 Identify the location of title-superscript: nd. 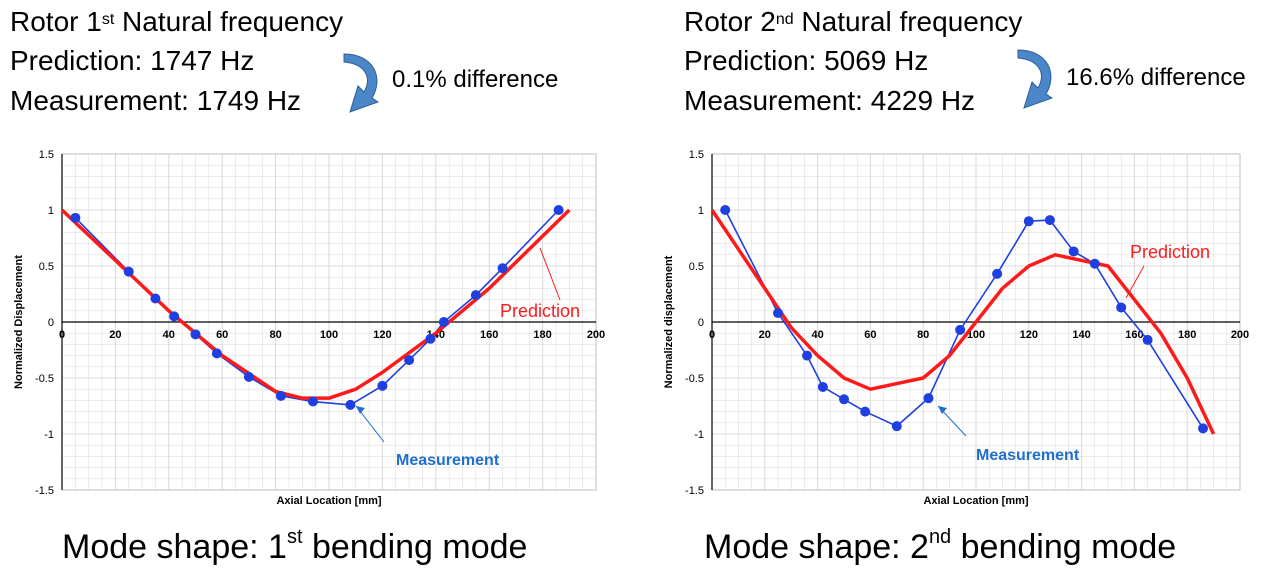
(784, 19).